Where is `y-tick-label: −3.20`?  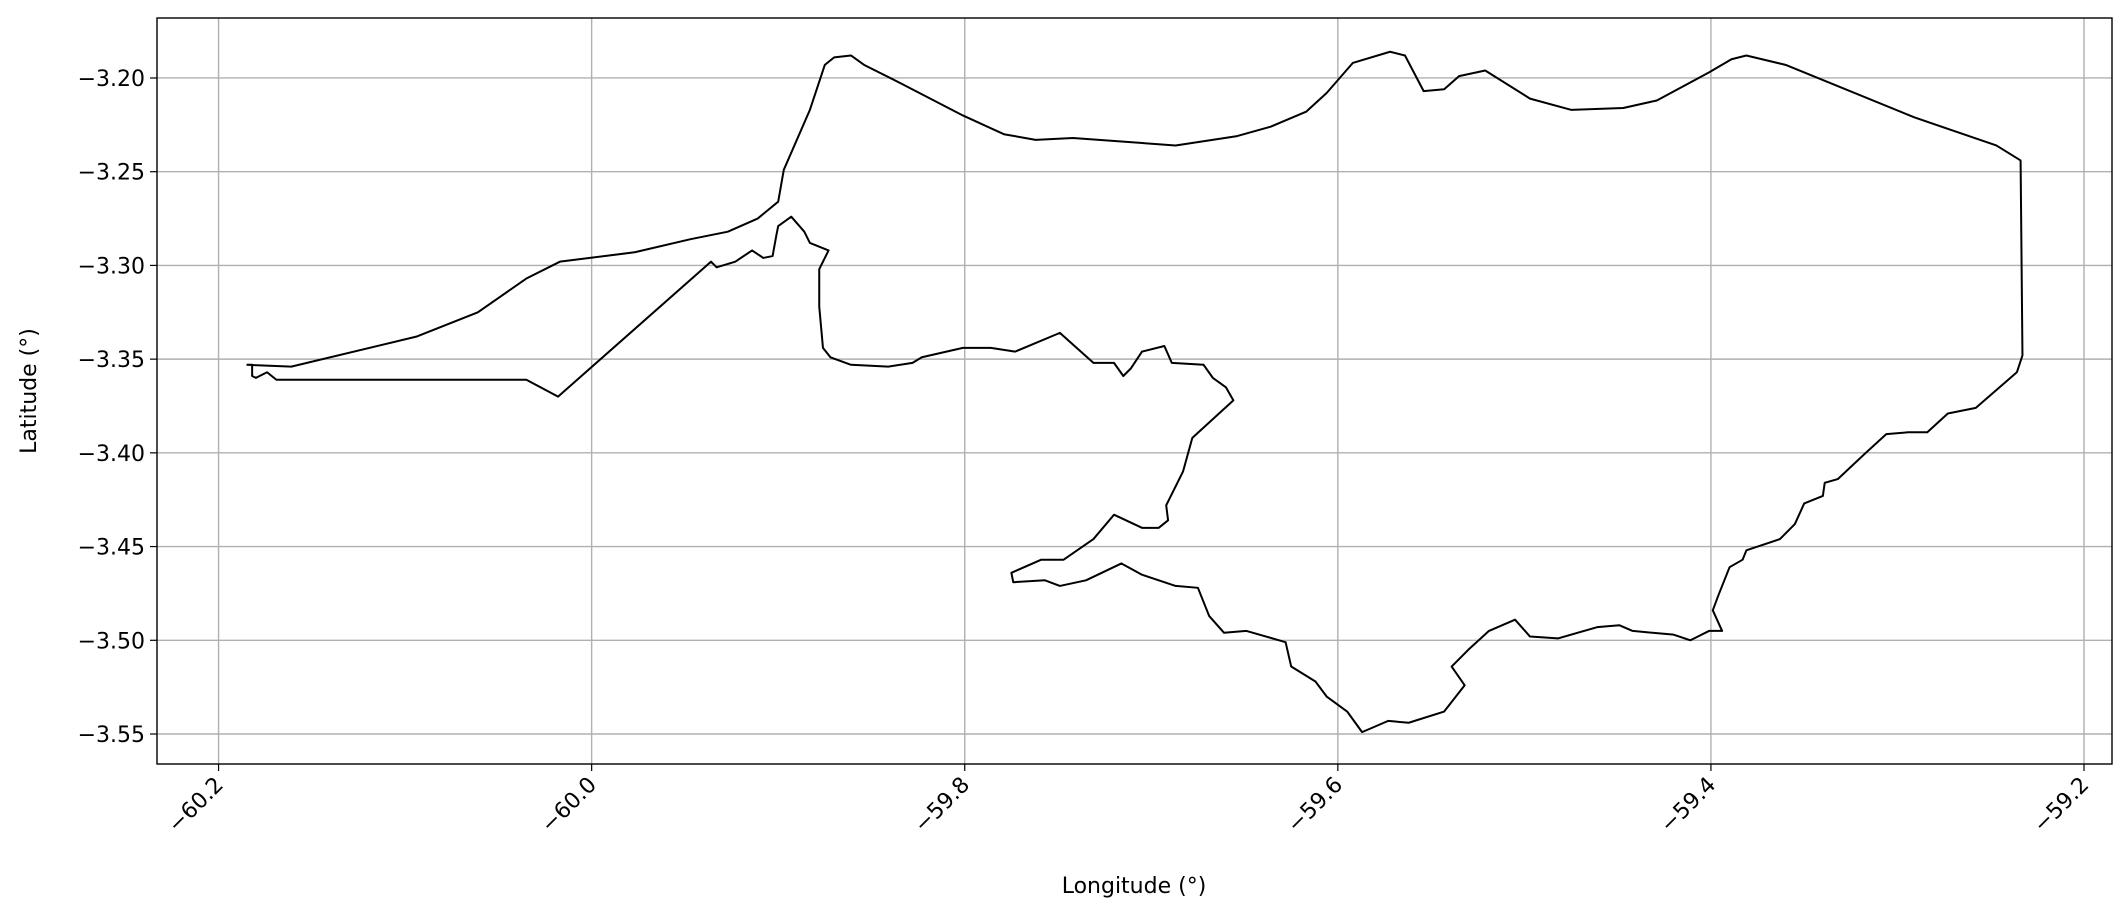 y-tick-label: −3.20 is located at coordinates (111, 79).